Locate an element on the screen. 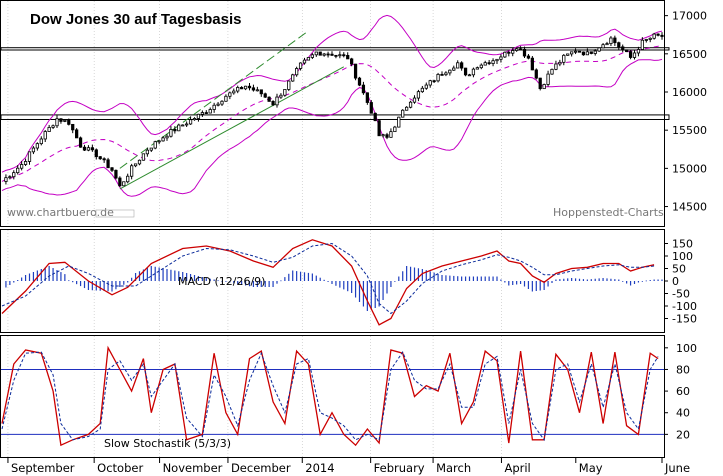 The width and height of the screenshot is (723, 476). month-label: May is located at coordinates (591, 468).